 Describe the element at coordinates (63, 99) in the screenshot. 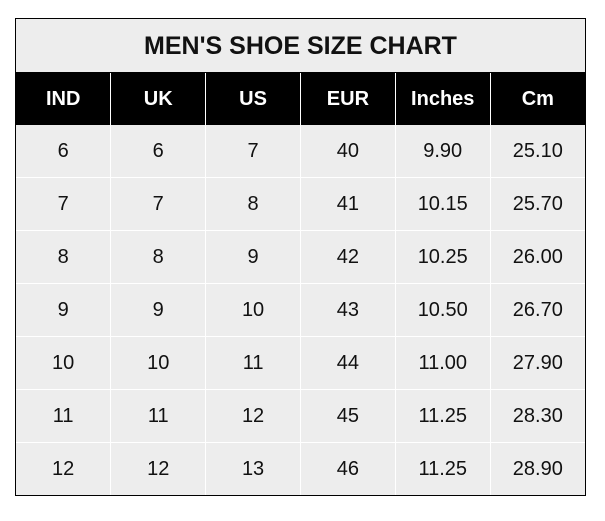

I see `column-header: IND` at that location.